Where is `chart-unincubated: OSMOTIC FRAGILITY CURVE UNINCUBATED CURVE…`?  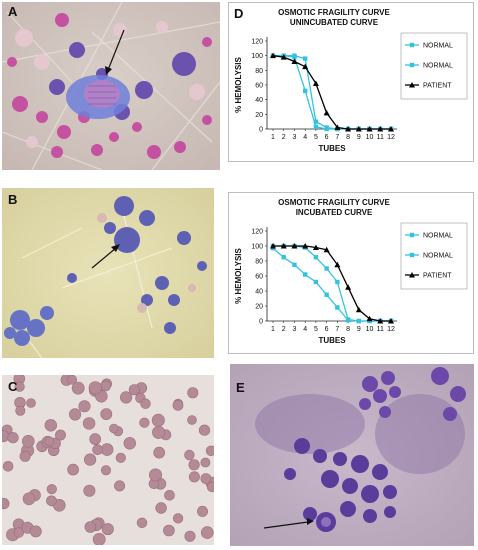
chart-unincubated: OSMOTIC FRAGILITY CURVE UNINCUBATED CURVE… is located at coordinates (351, 82).